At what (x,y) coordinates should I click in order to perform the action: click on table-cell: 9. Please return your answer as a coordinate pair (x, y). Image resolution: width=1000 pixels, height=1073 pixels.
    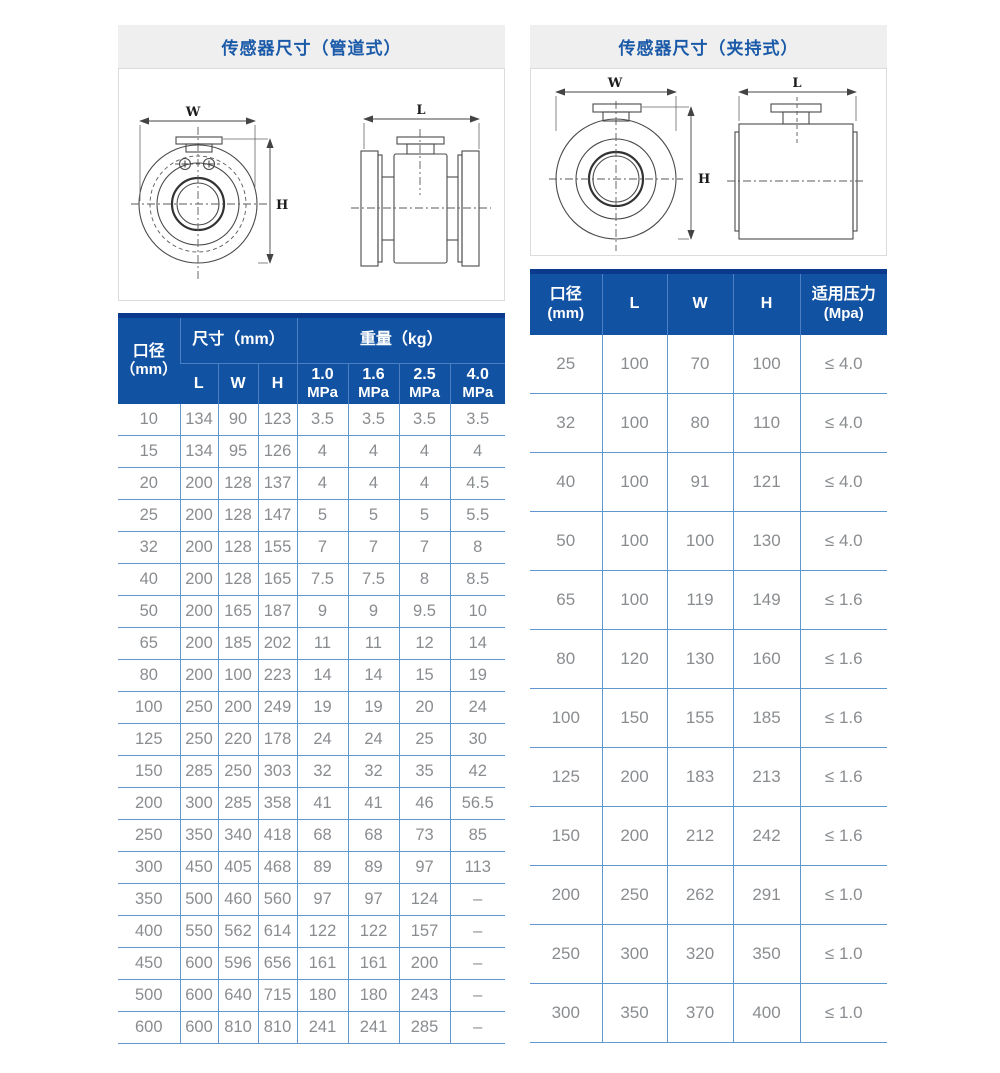
    Looking at the image, I should click on (322, 611).